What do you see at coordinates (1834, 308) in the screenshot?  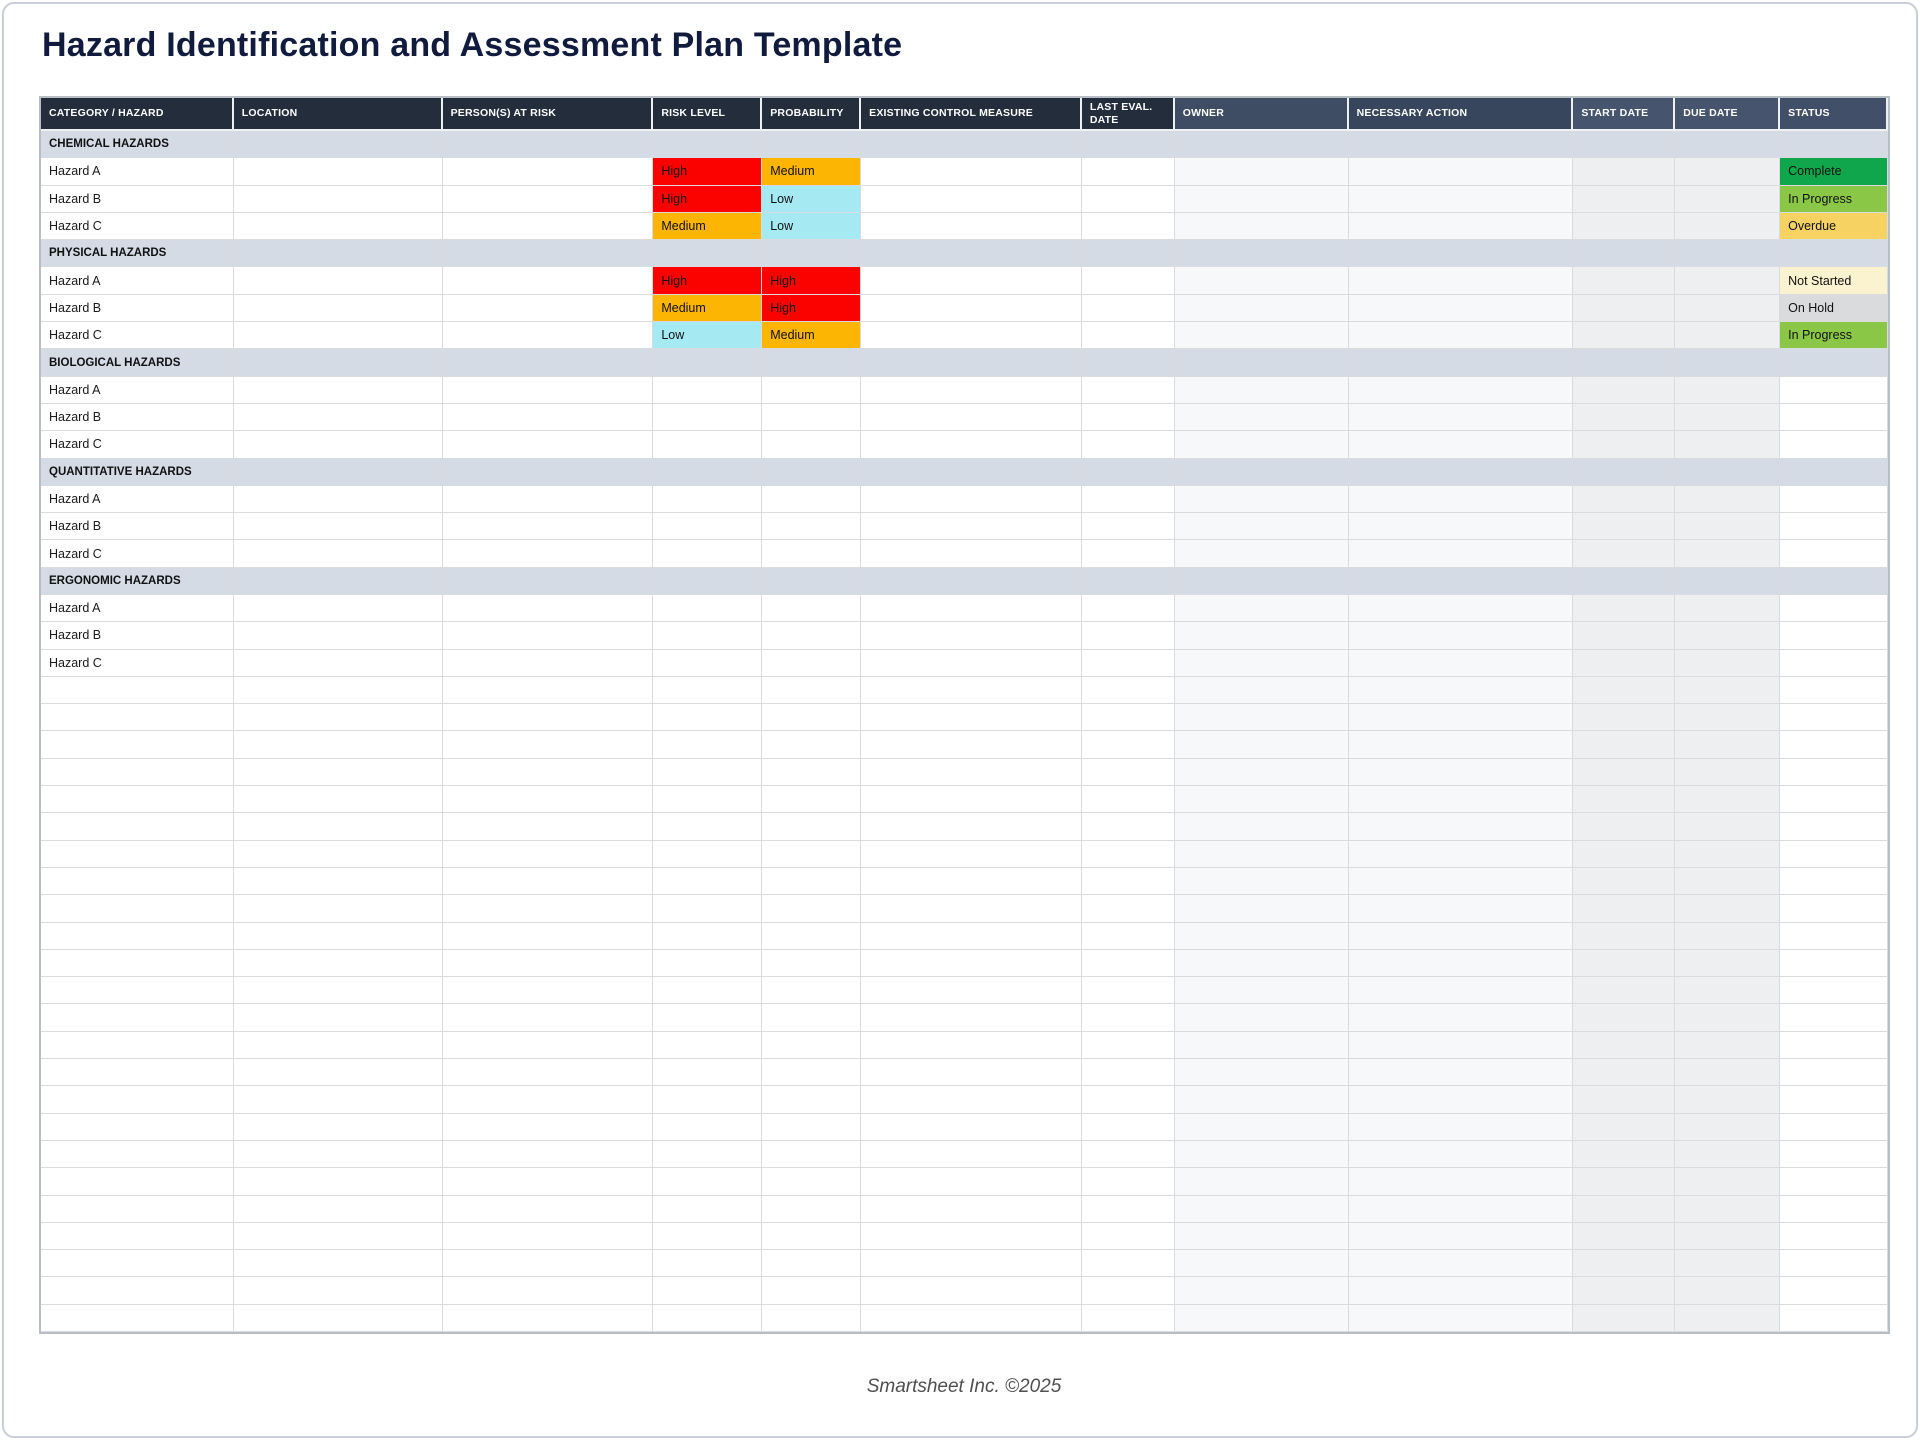 I see `status-chip: On Hold` at bounding box center [1834, 308].